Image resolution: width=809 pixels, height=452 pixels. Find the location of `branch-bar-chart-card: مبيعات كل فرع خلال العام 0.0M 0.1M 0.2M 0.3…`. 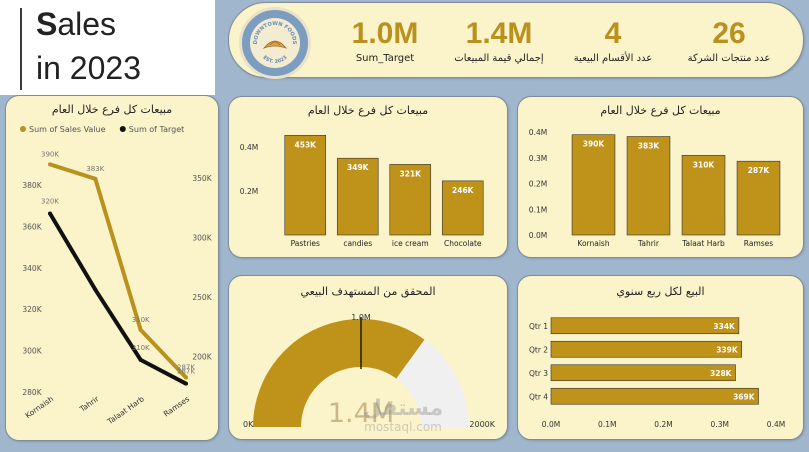

branch-bar-chart-card: مبيعات كل فرع خلال العام 0.0M 0.1M 0.2M 0.3… is located at coordinates (660, 177).